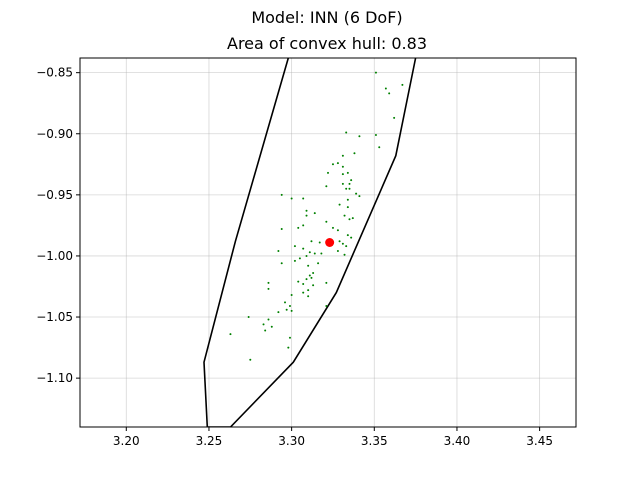 The height and width of the screenshot is (480, 640). Describe the element at coordinates (291, 441) in the screenshot. I see `x-tick-label: 3.30` at that location.